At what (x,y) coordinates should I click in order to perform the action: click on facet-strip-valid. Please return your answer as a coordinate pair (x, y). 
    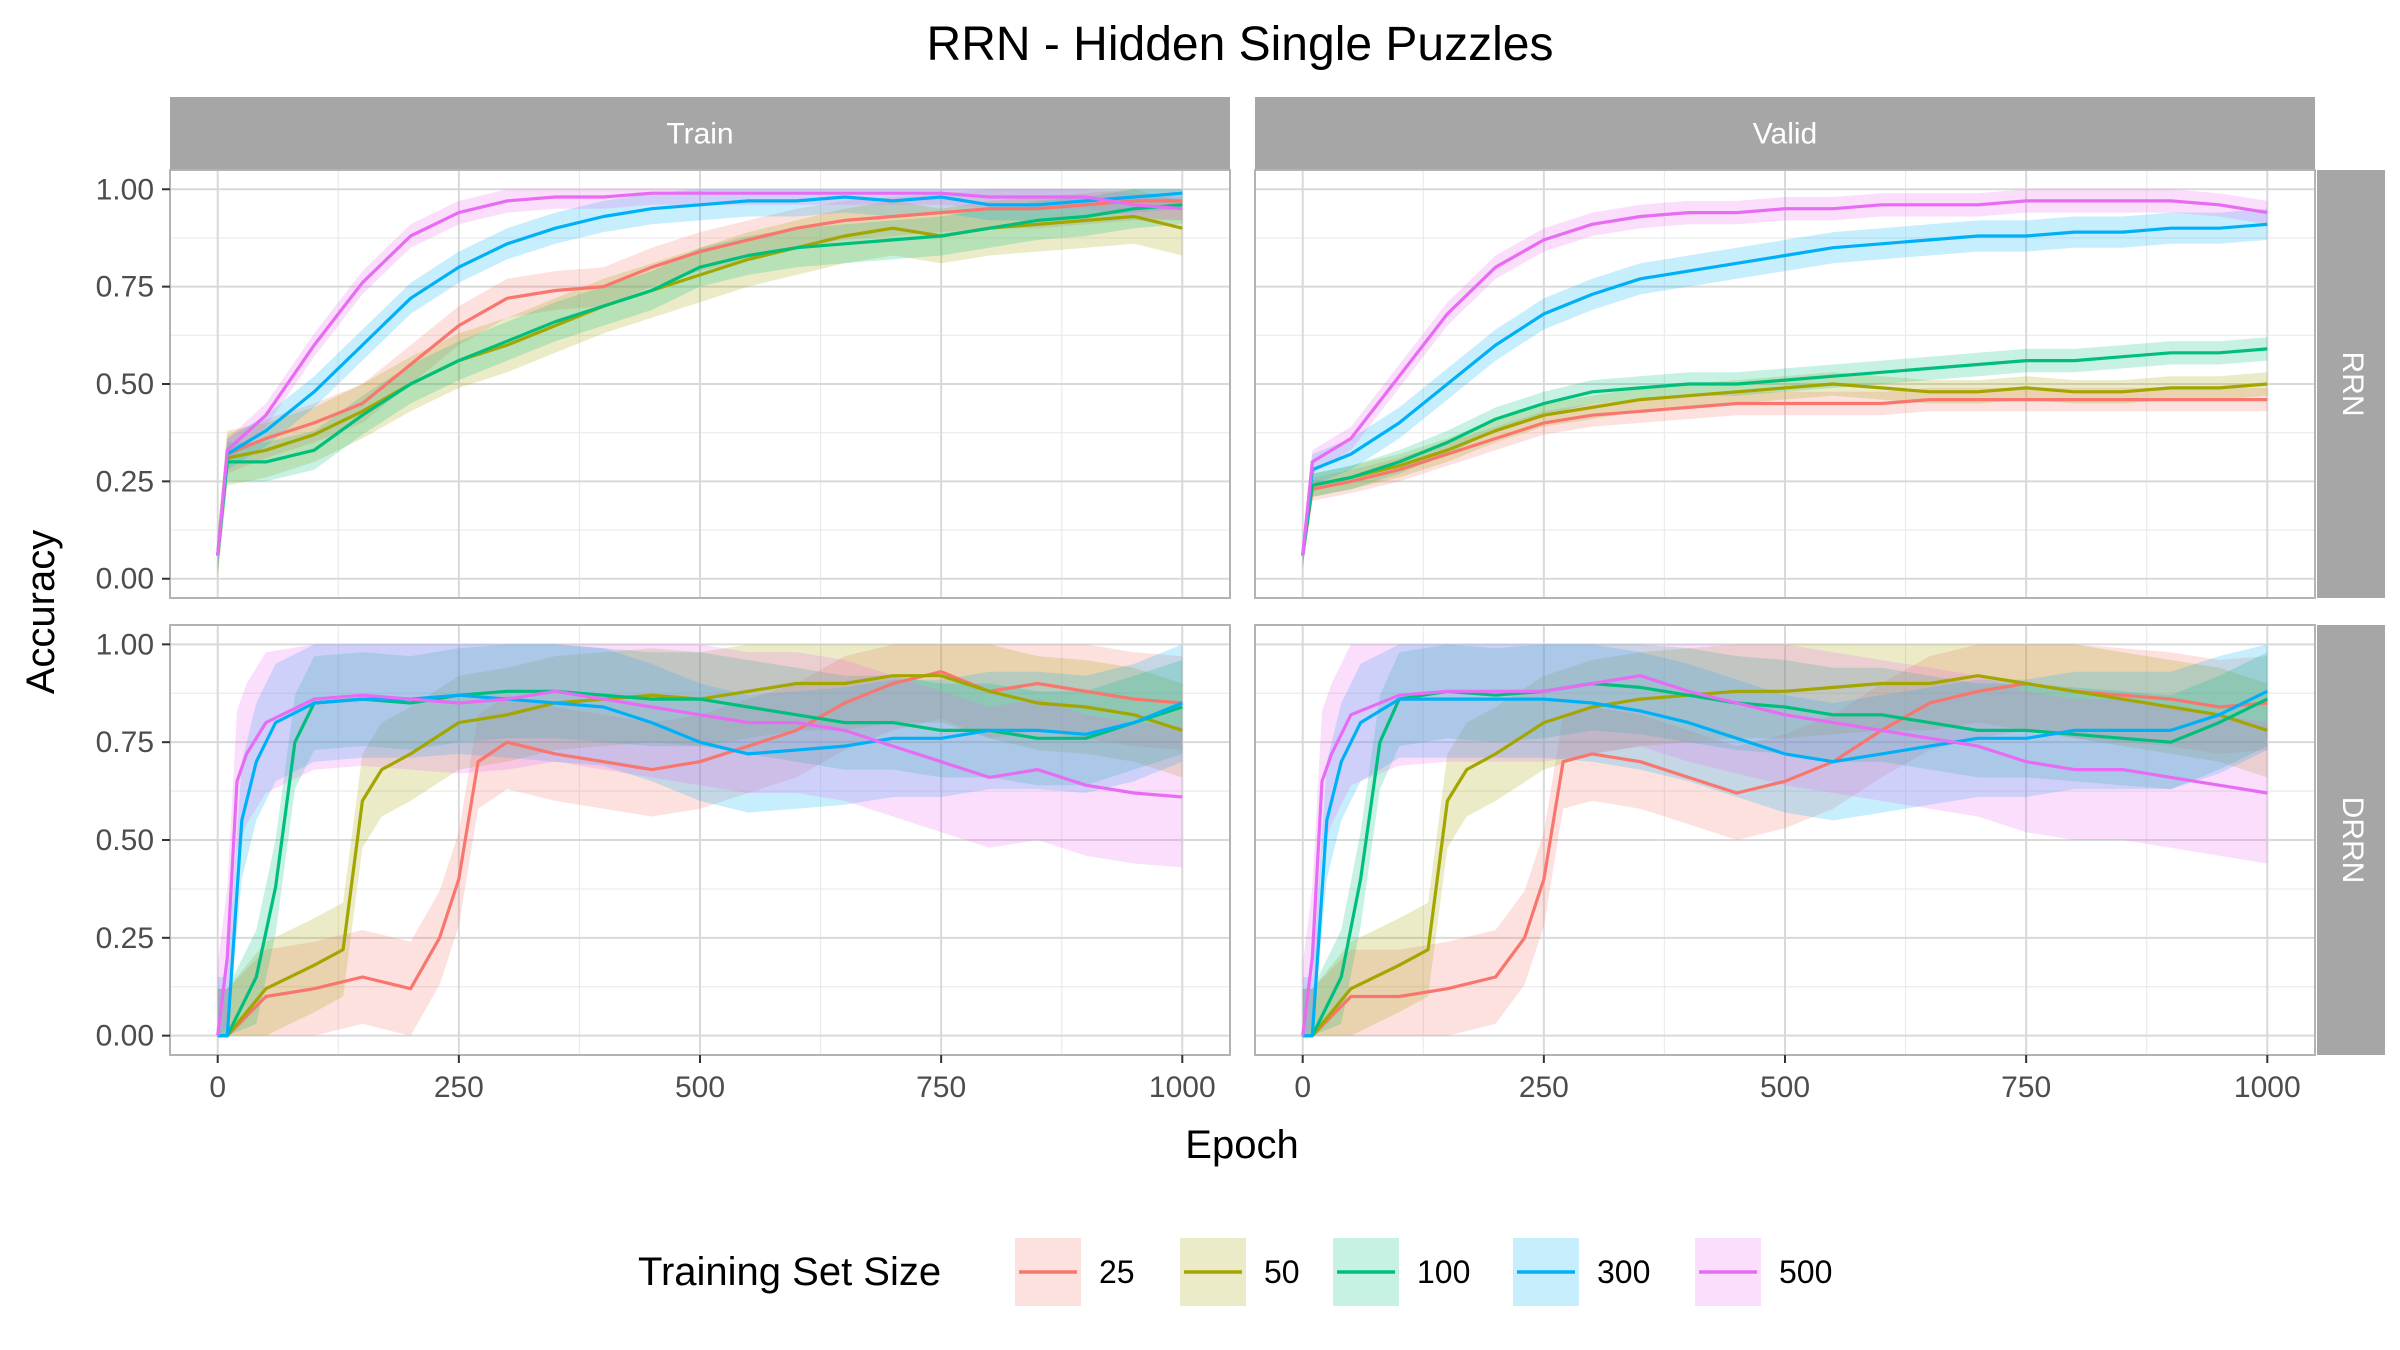
    Looking at the image, I should click on (1785, 133).